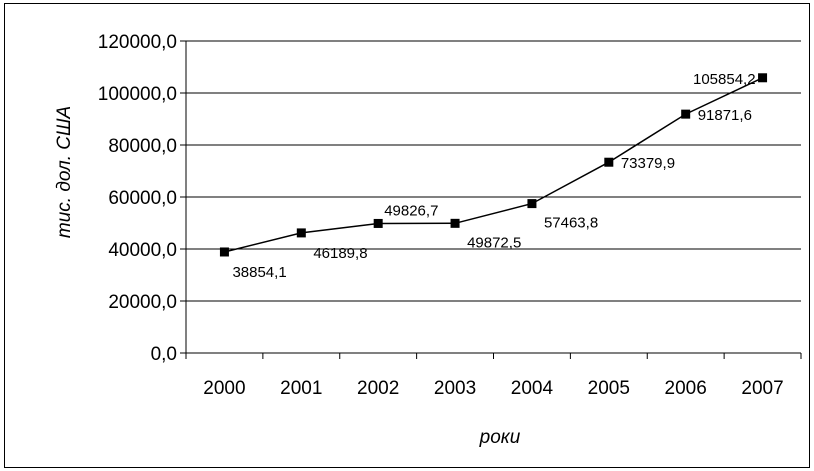  What do you see at coordinates (571, 223) in the screenshot?
I see `data-label: 57463,8` at bounding box center [571, 223].